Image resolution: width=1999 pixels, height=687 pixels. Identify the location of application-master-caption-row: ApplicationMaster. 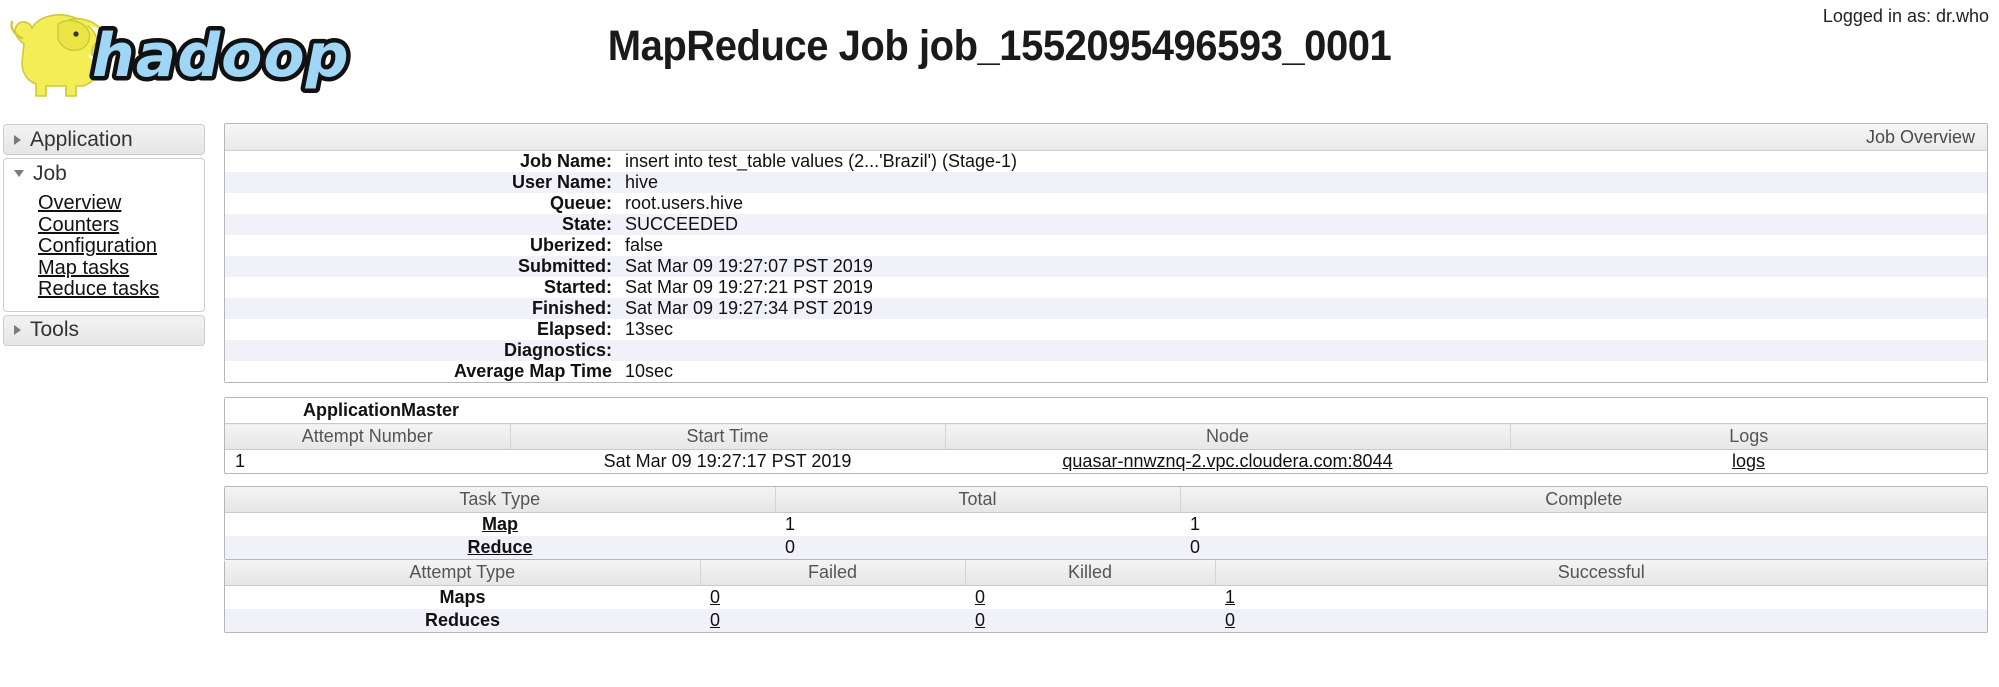
(1106, 411).